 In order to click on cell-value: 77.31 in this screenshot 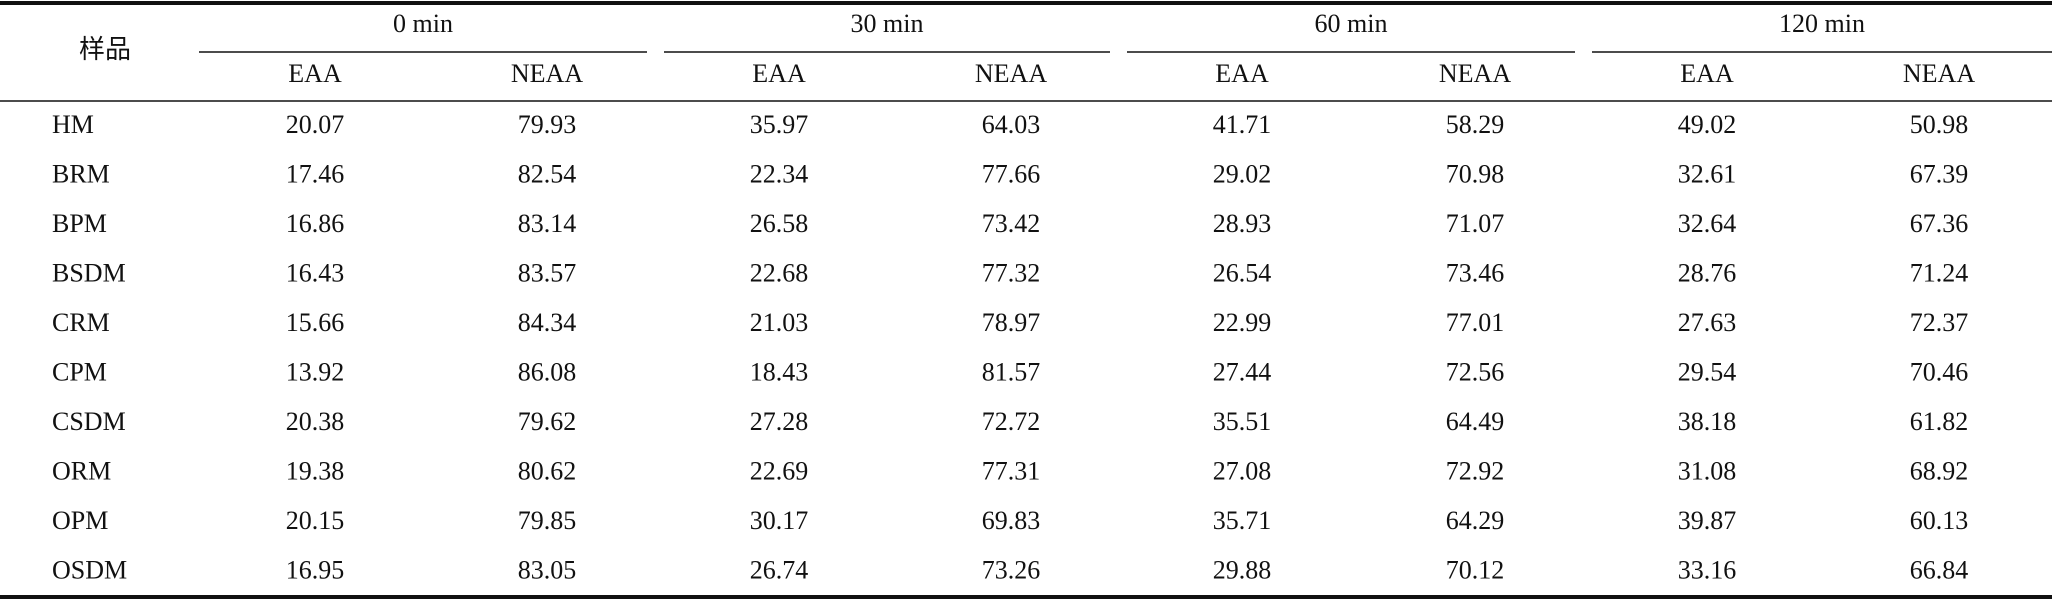, I will do `click(1011, 470)`.